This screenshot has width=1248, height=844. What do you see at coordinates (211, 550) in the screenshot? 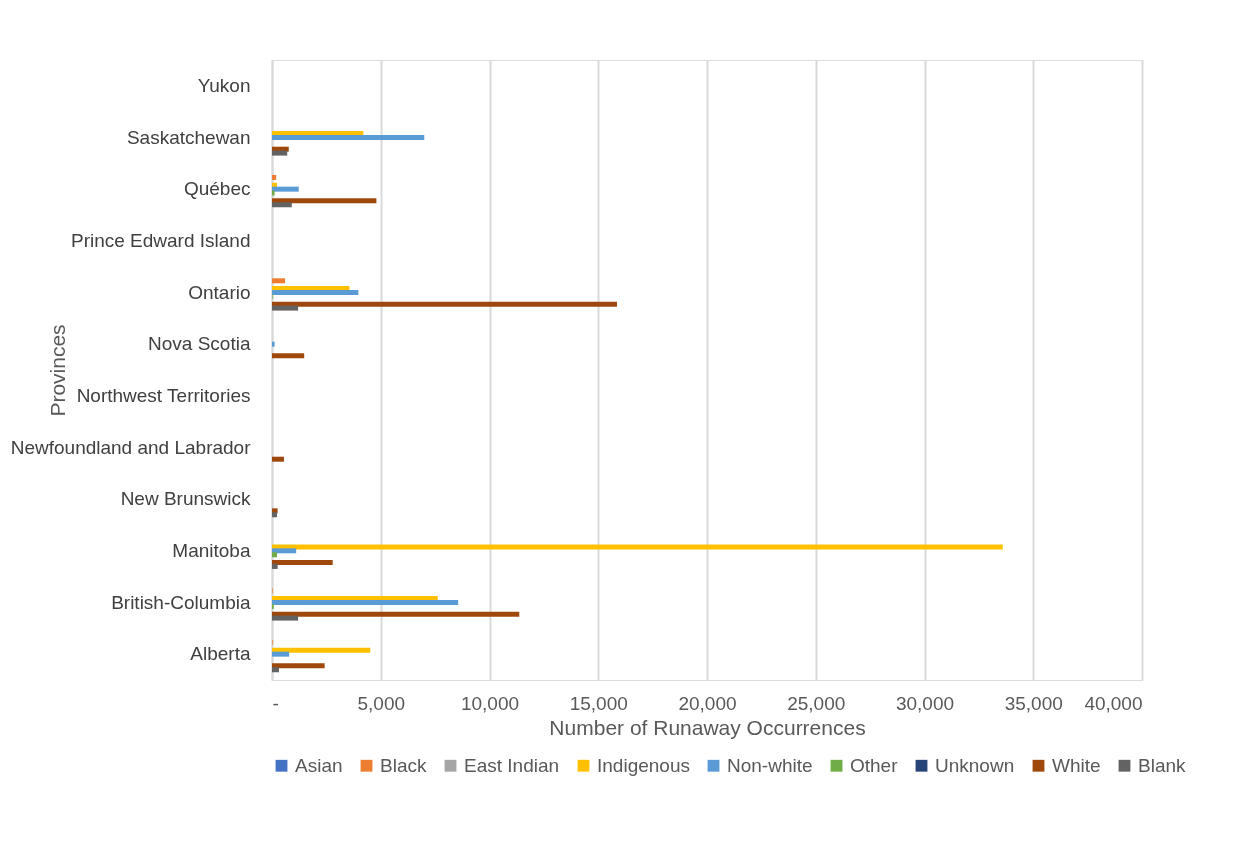
I see `y-tick-label: Manitoba` at bounding box center [211, 550].